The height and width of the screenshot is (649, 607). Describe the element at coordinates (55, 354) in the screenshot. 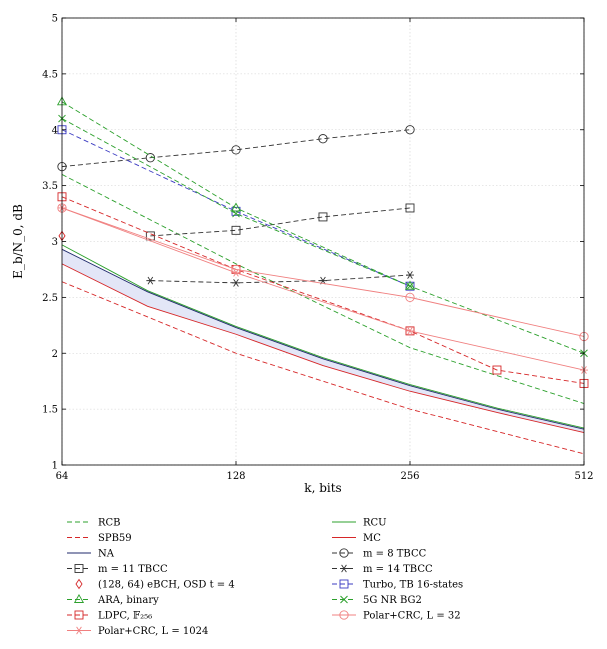

I see `y-tick-label: 2` at that location.